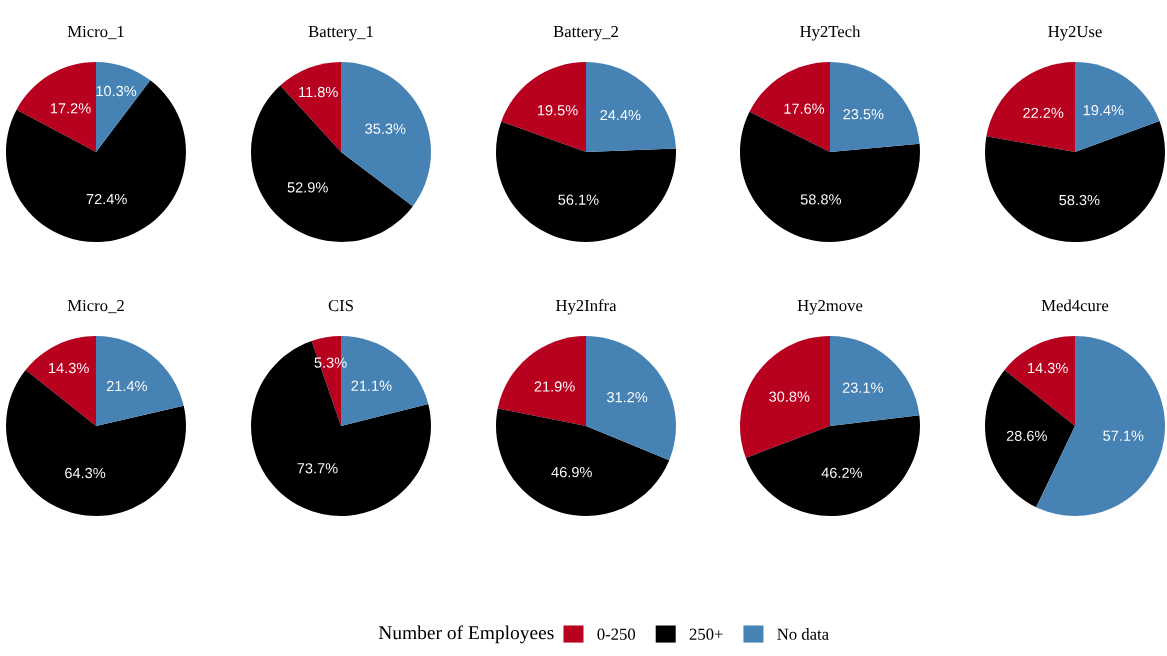  I want to click on data-label: 57.1%, so click(1123, 435).